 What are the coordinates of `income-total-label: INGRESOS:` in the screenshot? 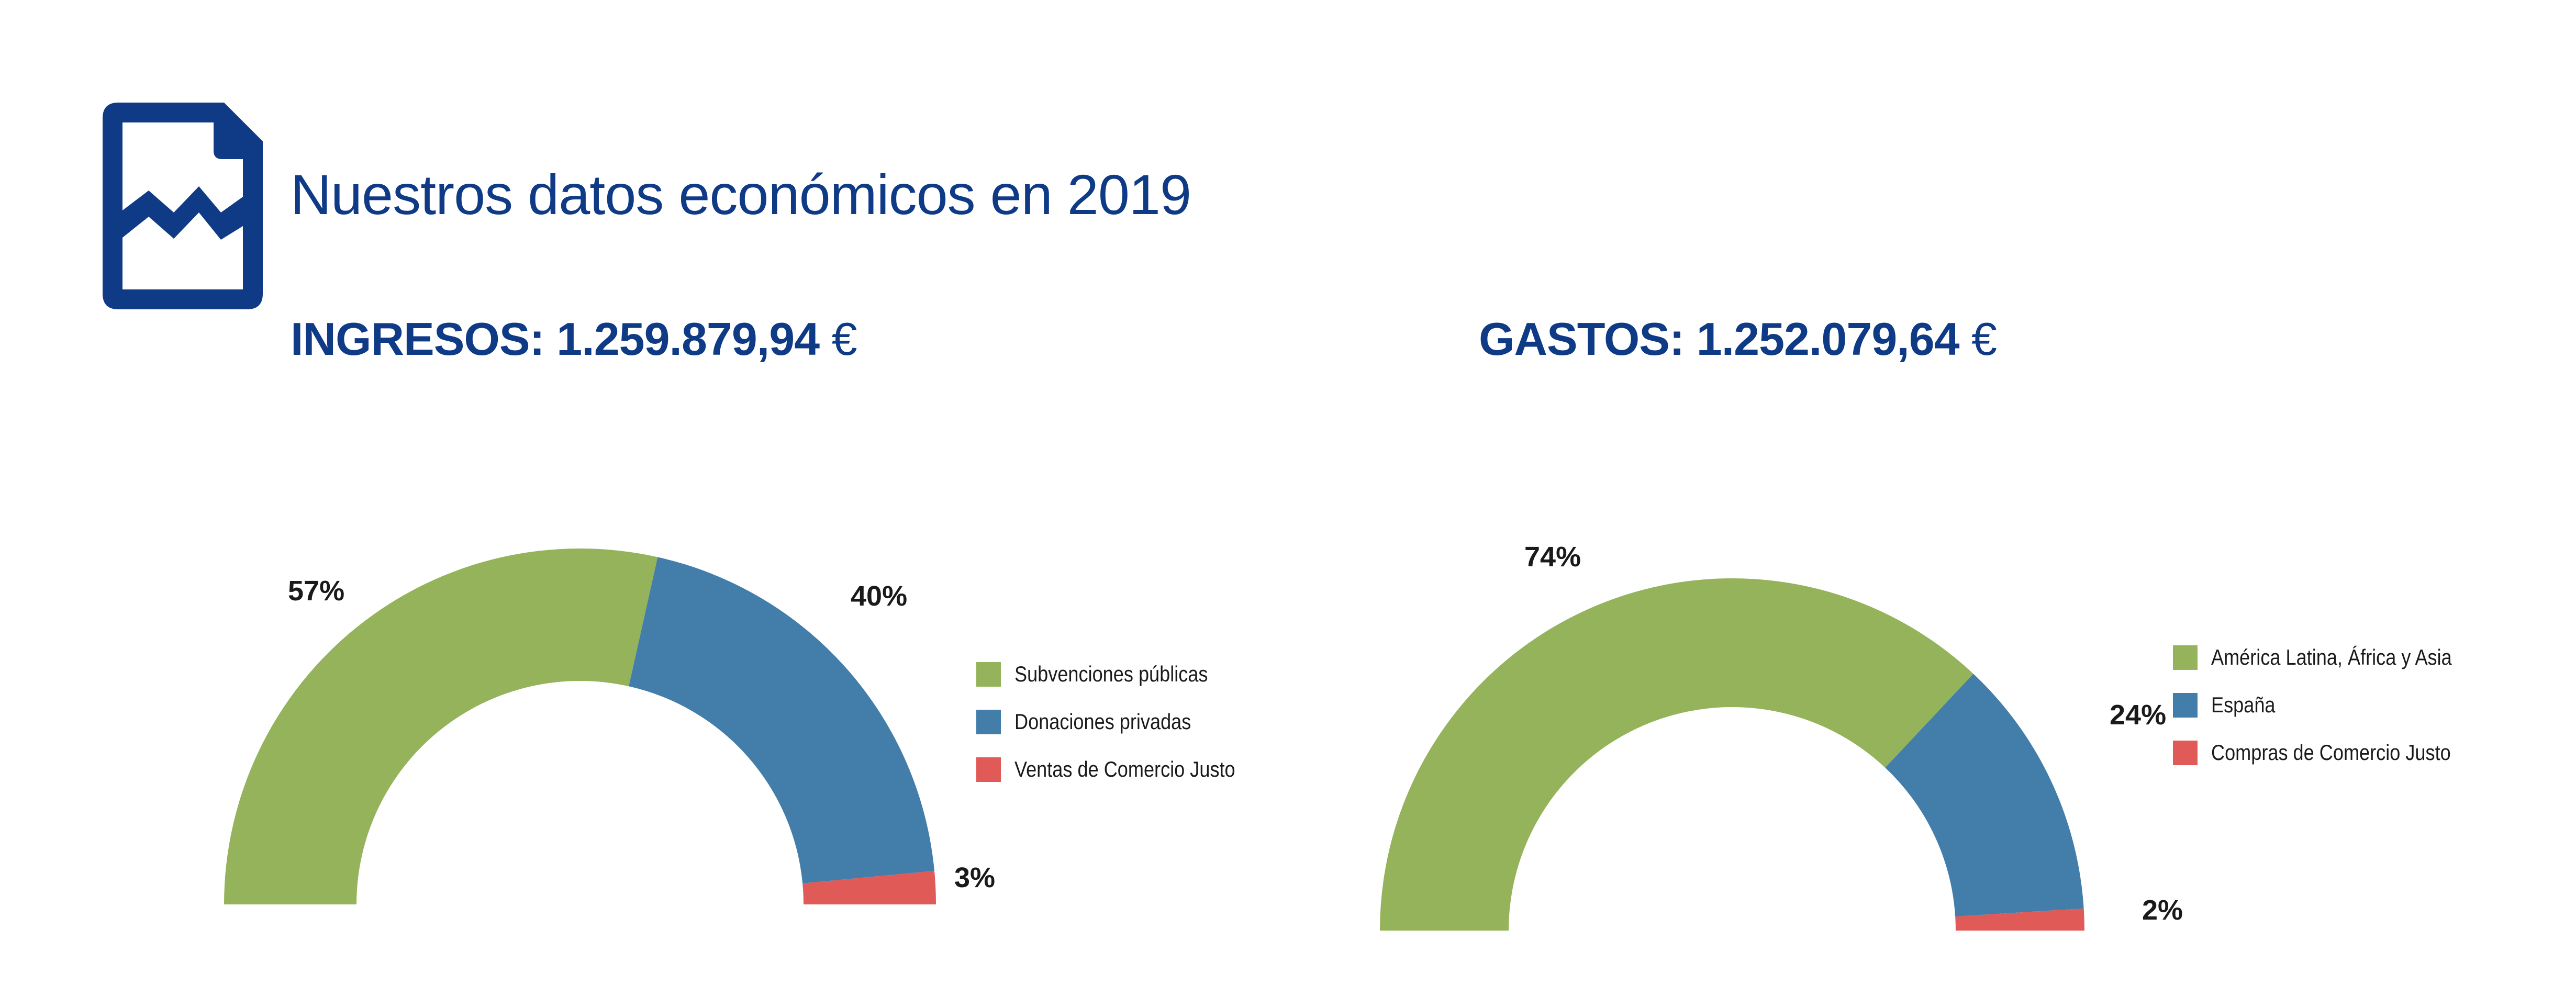 It's located at (418, 339).